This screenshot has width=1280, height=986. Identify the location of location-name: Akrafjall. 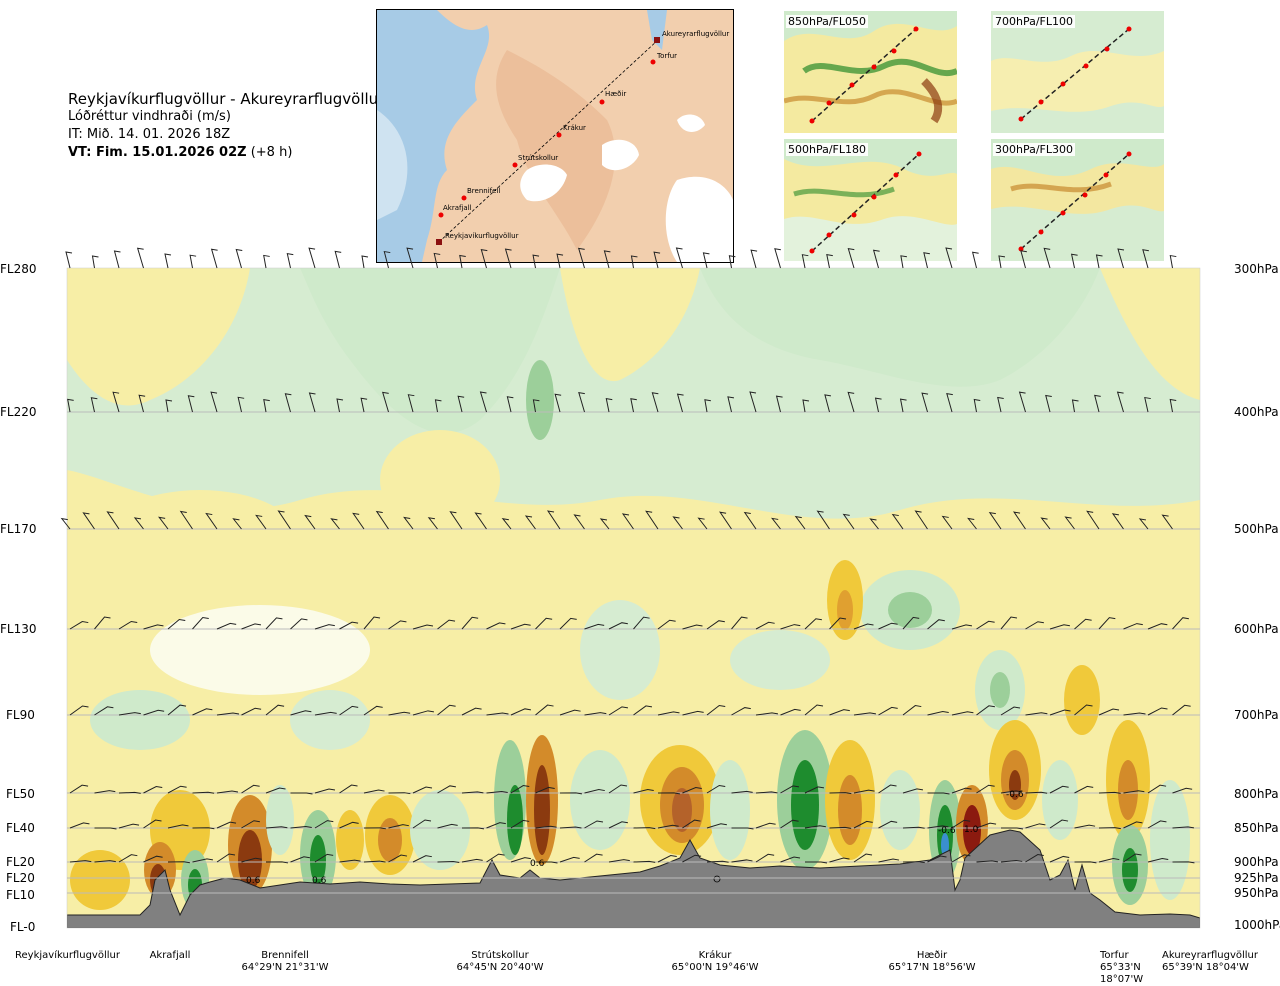
(170, 955).